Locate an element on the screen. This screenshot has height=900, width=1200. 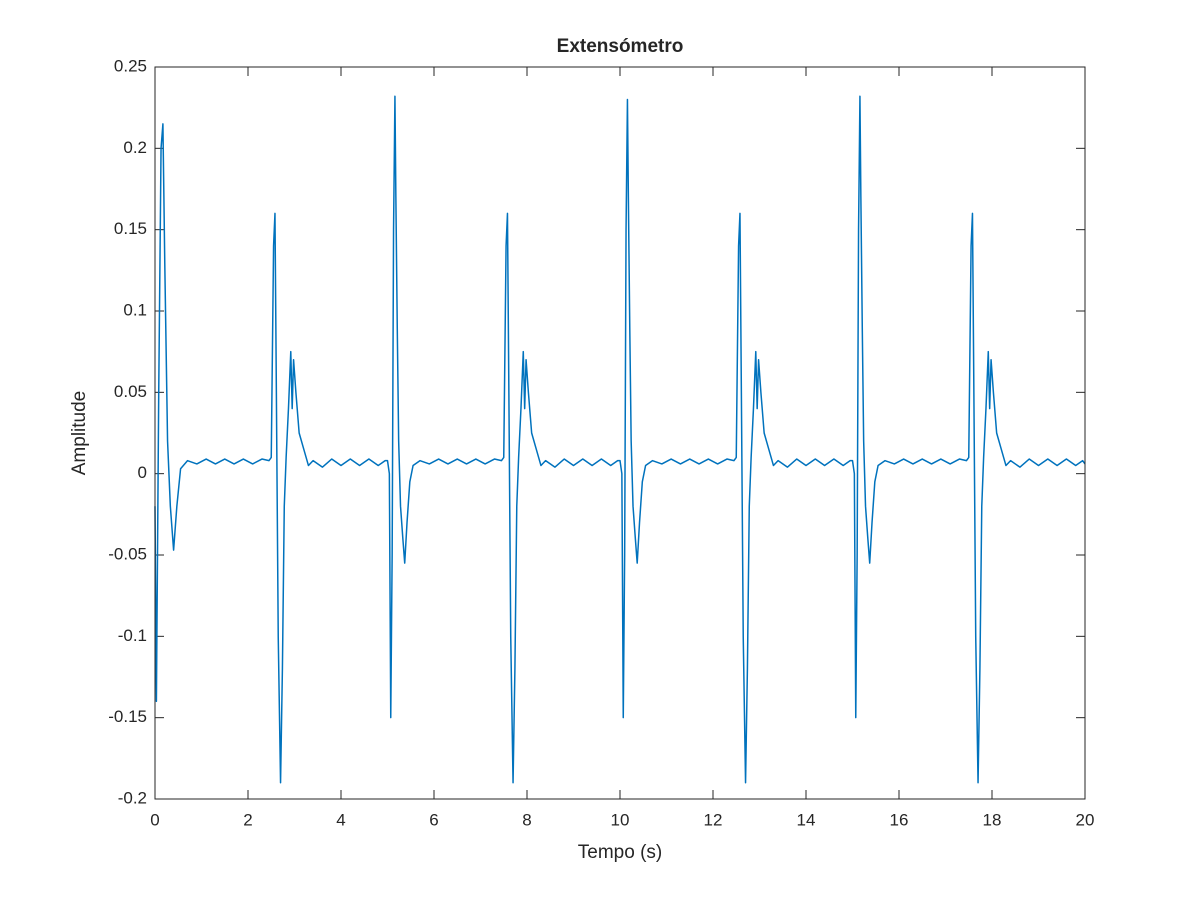
x-tick-label: 4 is located at coordinates (340, 819).